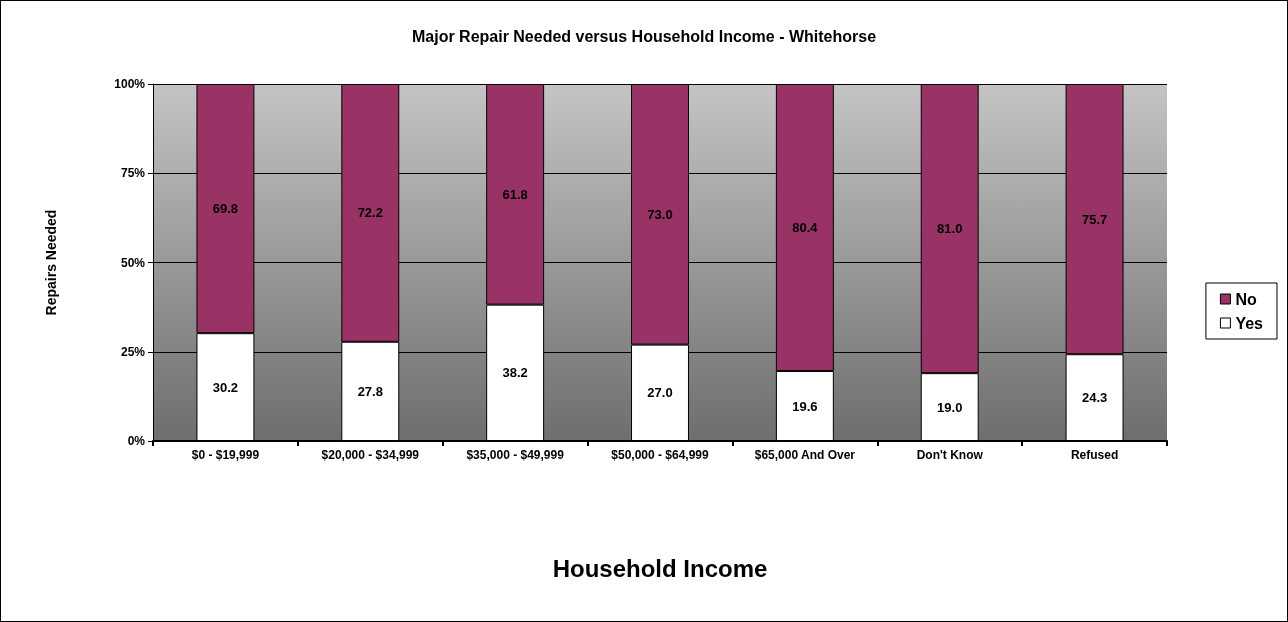  What do you see at coordinates (805, 455) in the screenshot?
I see `x-tick-label: $65,000 And Over` at bounding box center [805, 455].